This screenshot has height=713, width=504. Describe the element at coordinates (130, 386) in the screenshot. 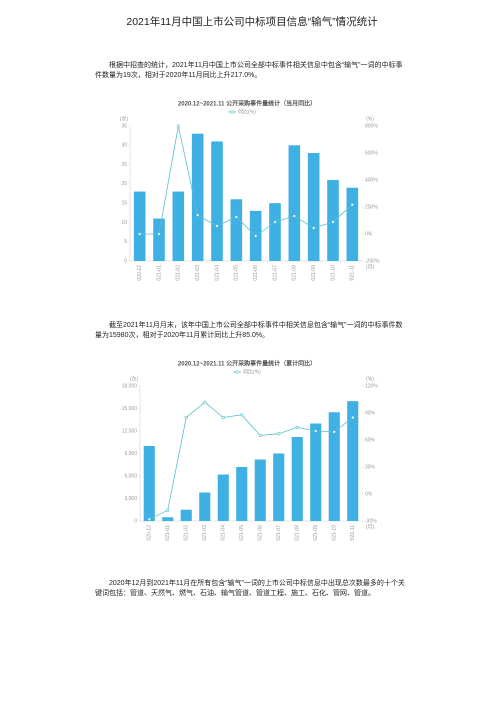

I see `y-tick-label: 18,000` at that location.